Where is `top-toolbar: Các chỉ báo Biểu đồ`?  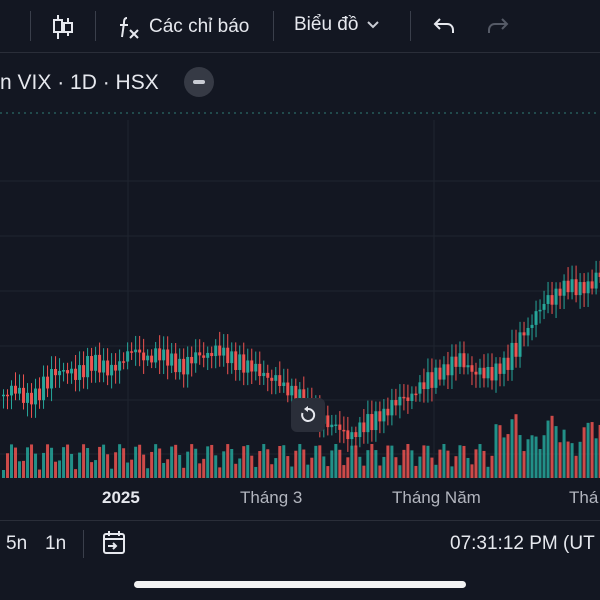
top-toolbar: Các chỉ báo Biểu đồ is located at coordinates (300, 26).